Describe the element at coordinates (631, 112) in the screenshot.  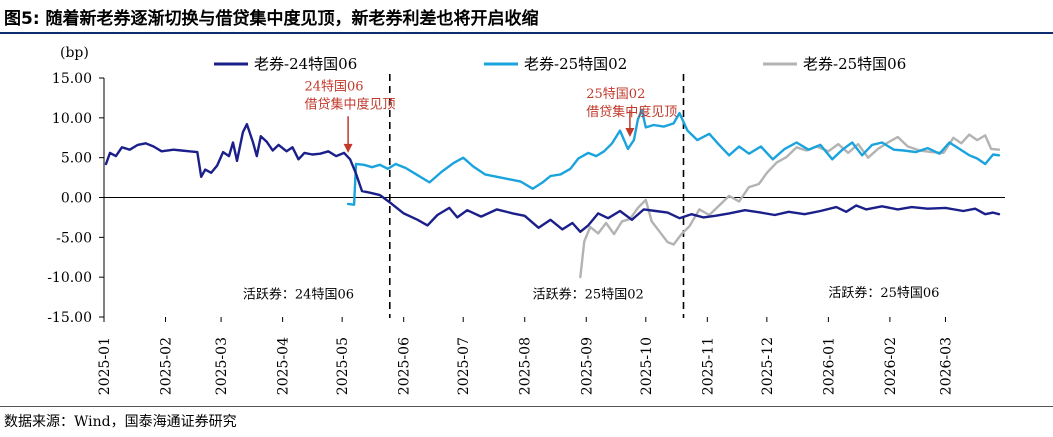
I see `annotation-line2-2: 借贷集中度见顶` at that location.